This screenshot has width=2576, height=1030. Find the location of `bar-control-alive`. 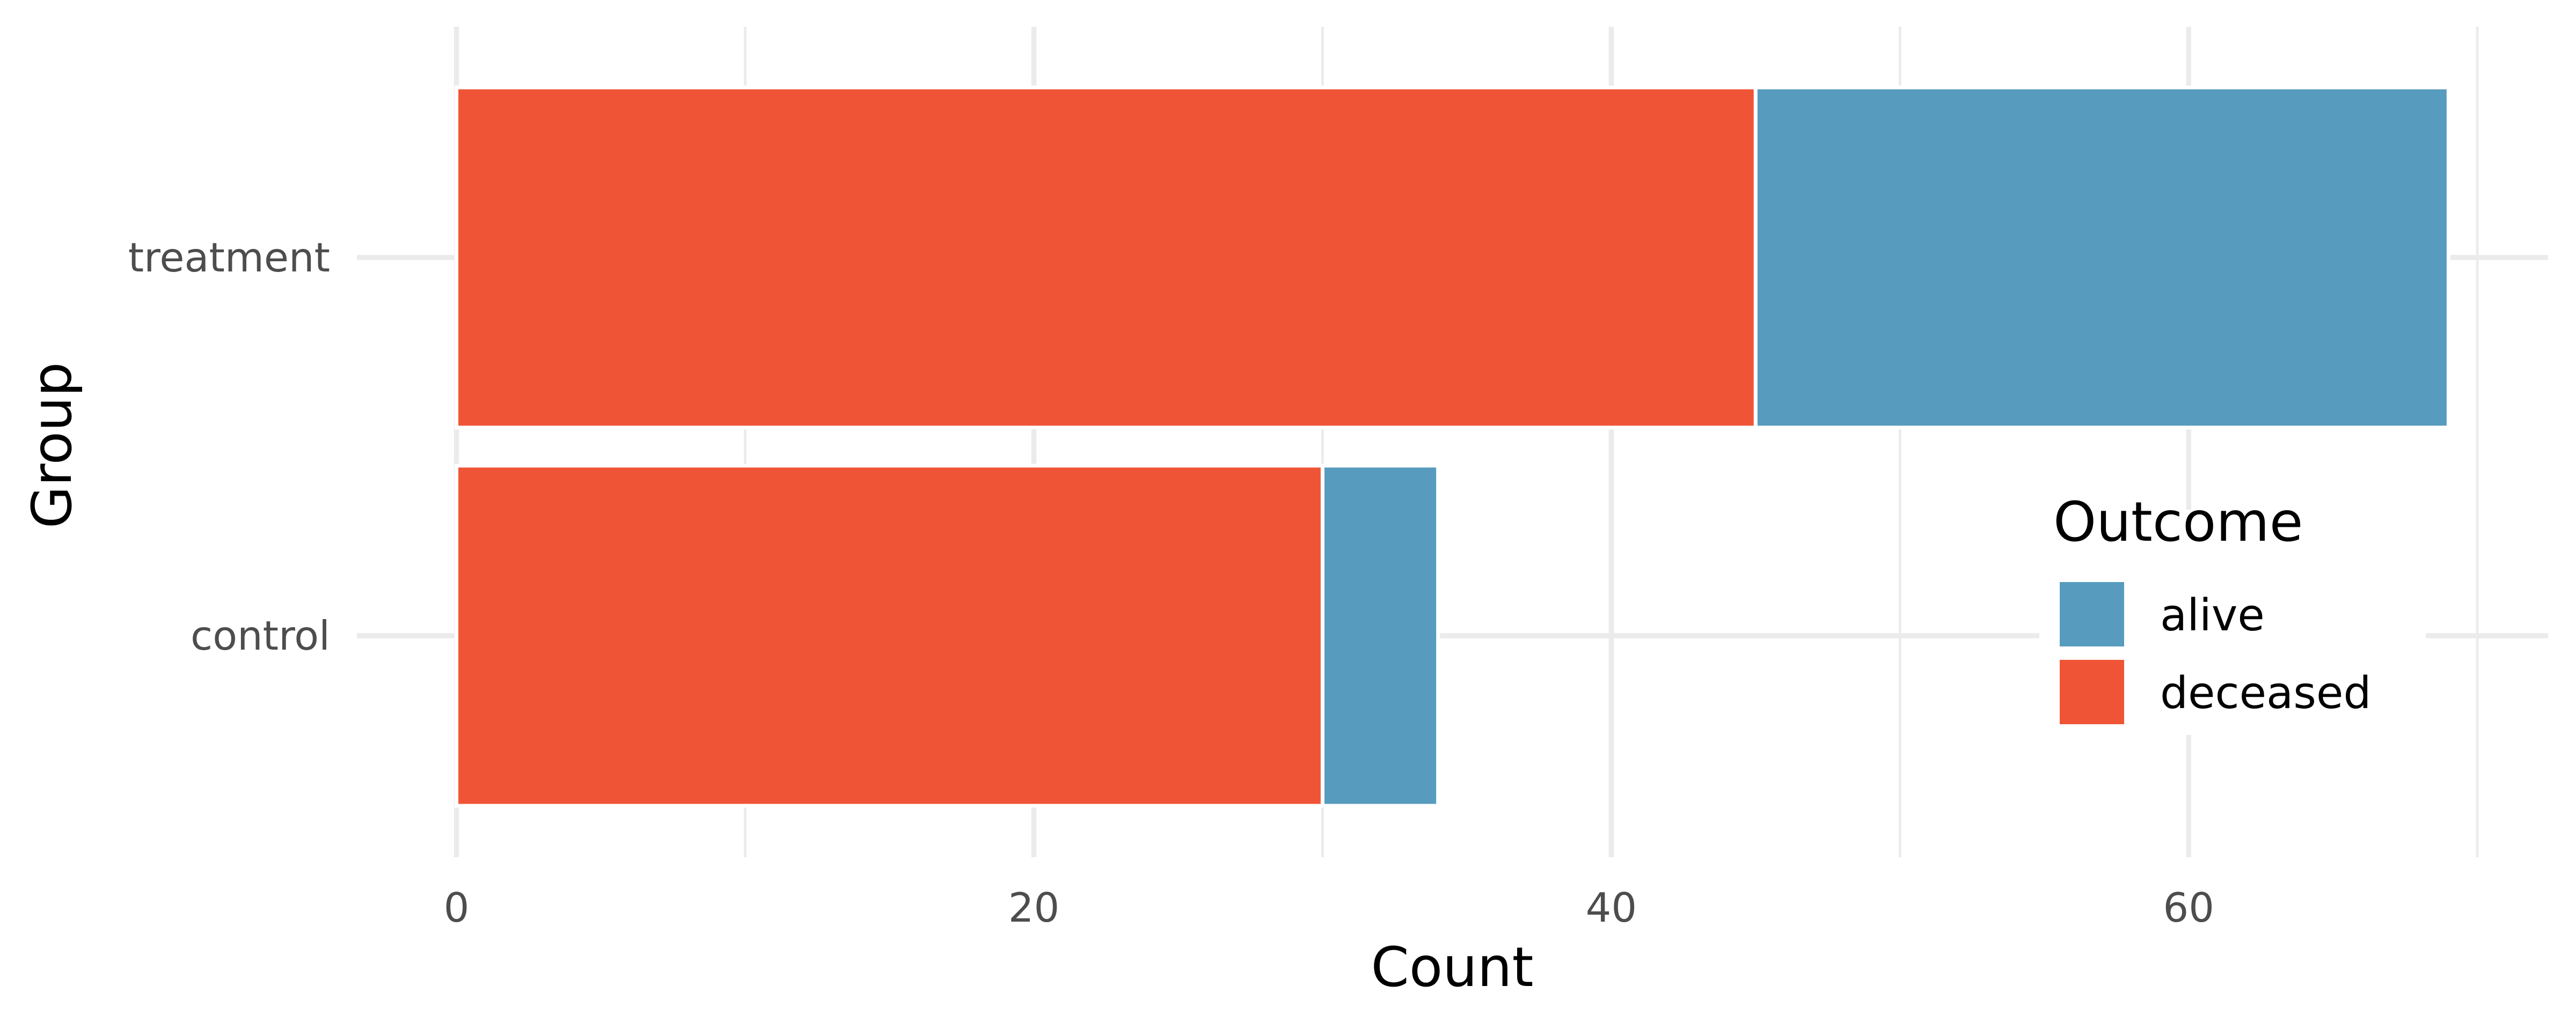

bar-control-alive is located at coordinates (1380, 636).